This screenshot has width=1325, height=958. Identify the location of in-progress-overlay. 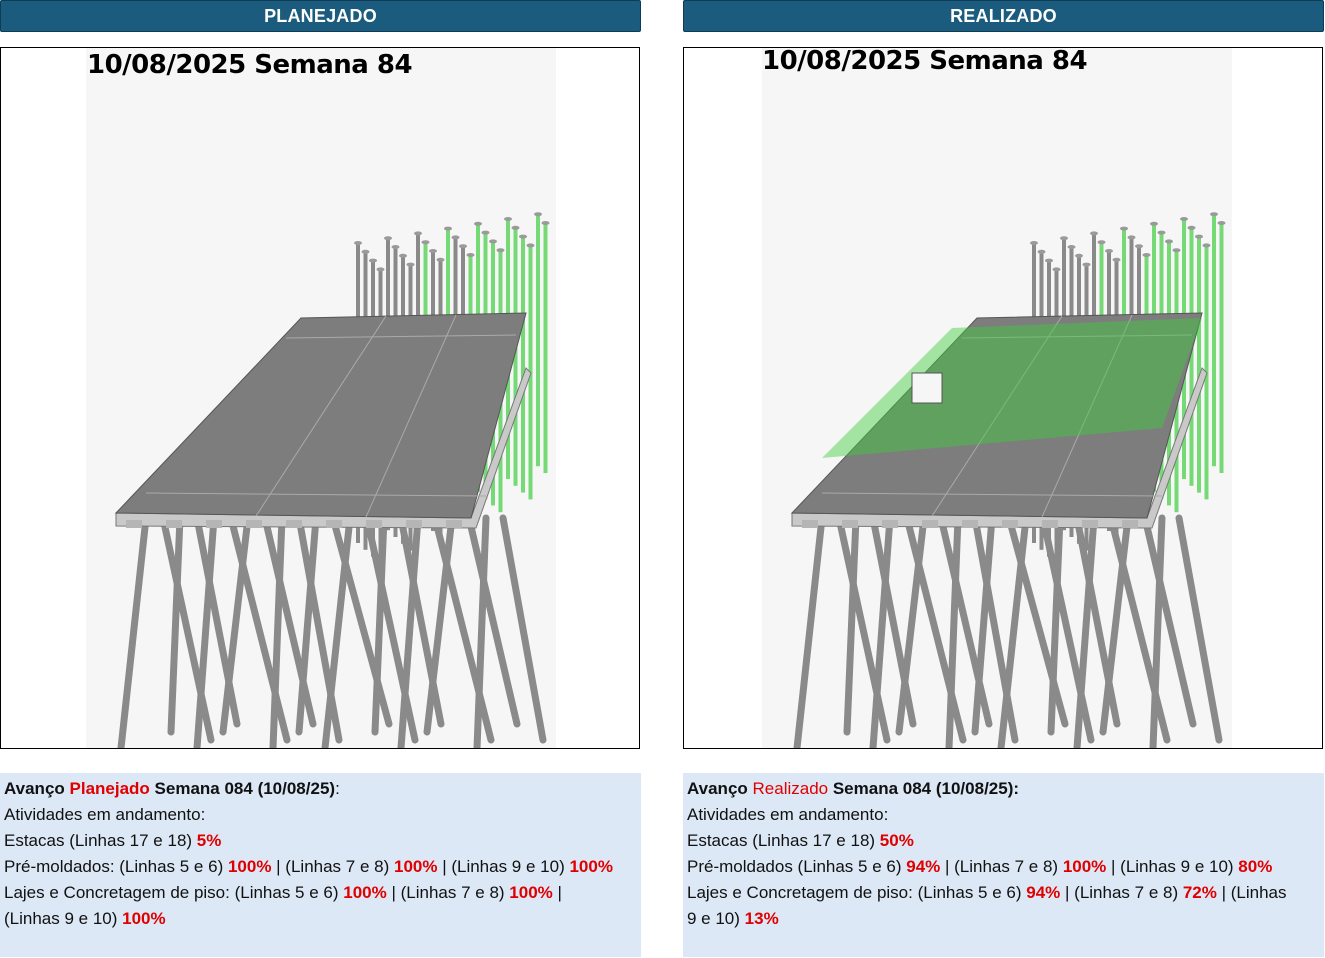
(1012, 388).